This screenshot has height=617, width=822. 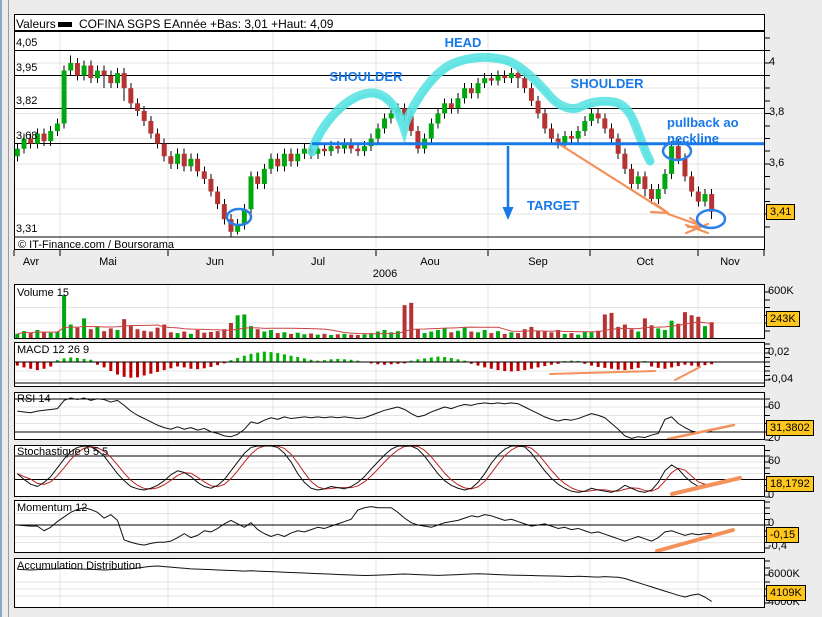 I want to click on month-label-jun: Jun, so click(x=215, y=262).